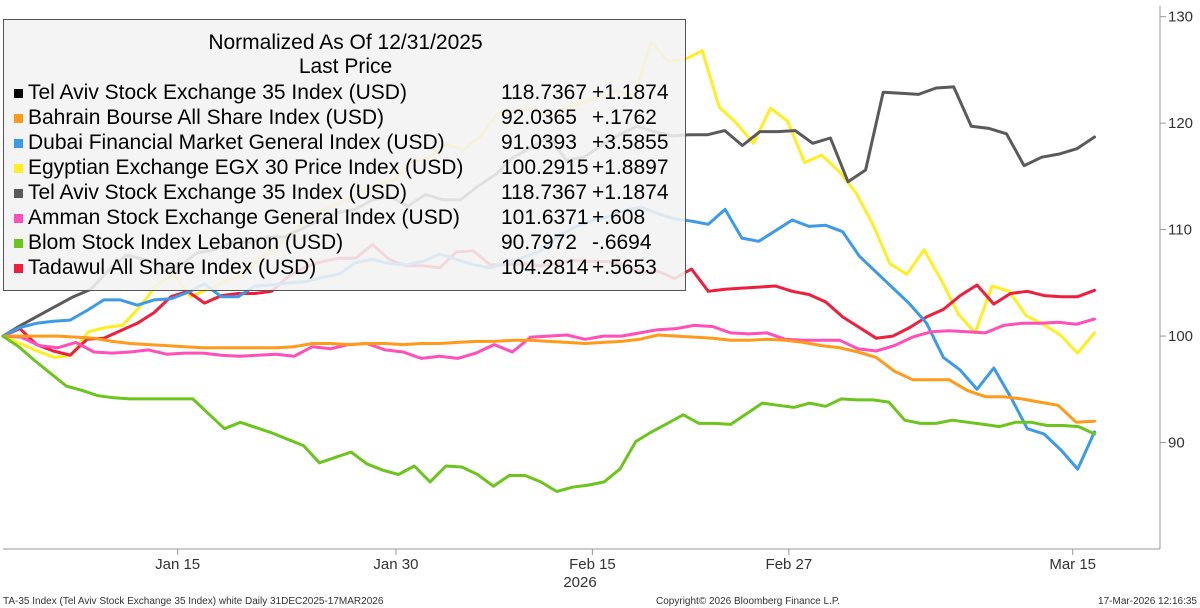  Describe the element at coordinates (748, 601) in the screenshot. I see `footer-center: Copyright© 2026 Bloomberg Finance L.P.` at that location.